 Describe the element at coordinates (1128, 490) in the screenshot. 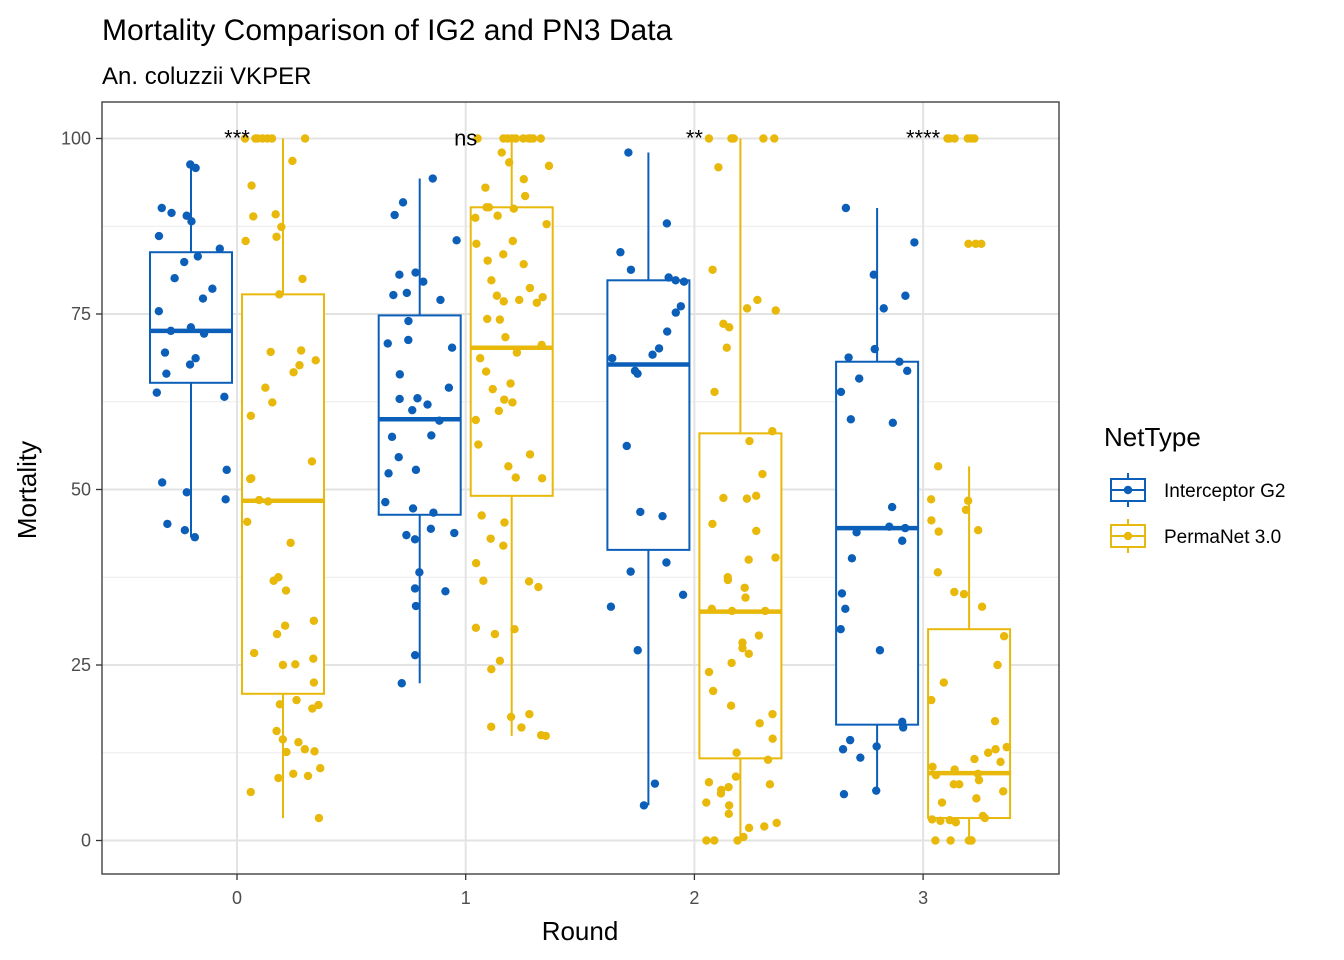

I see `legend-key-point` at that location.